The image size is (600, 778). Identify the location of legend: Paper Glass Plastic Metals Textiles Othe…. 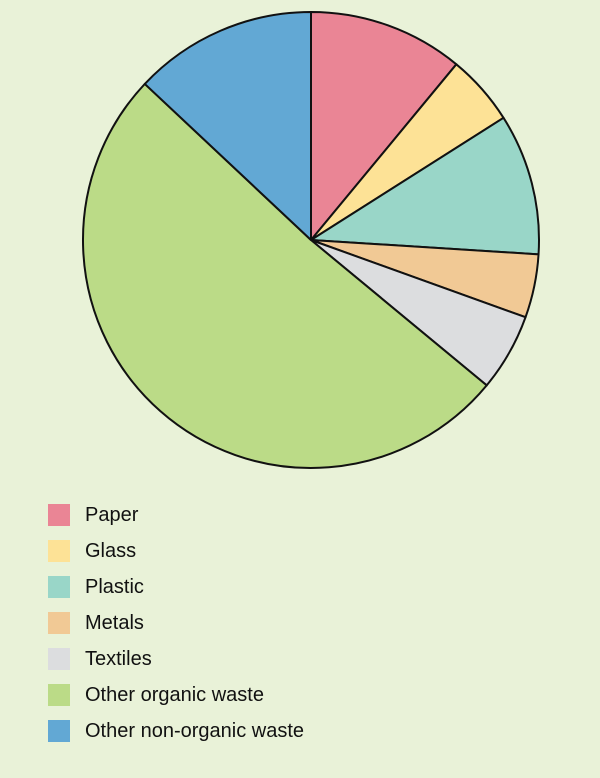
(176, 623).